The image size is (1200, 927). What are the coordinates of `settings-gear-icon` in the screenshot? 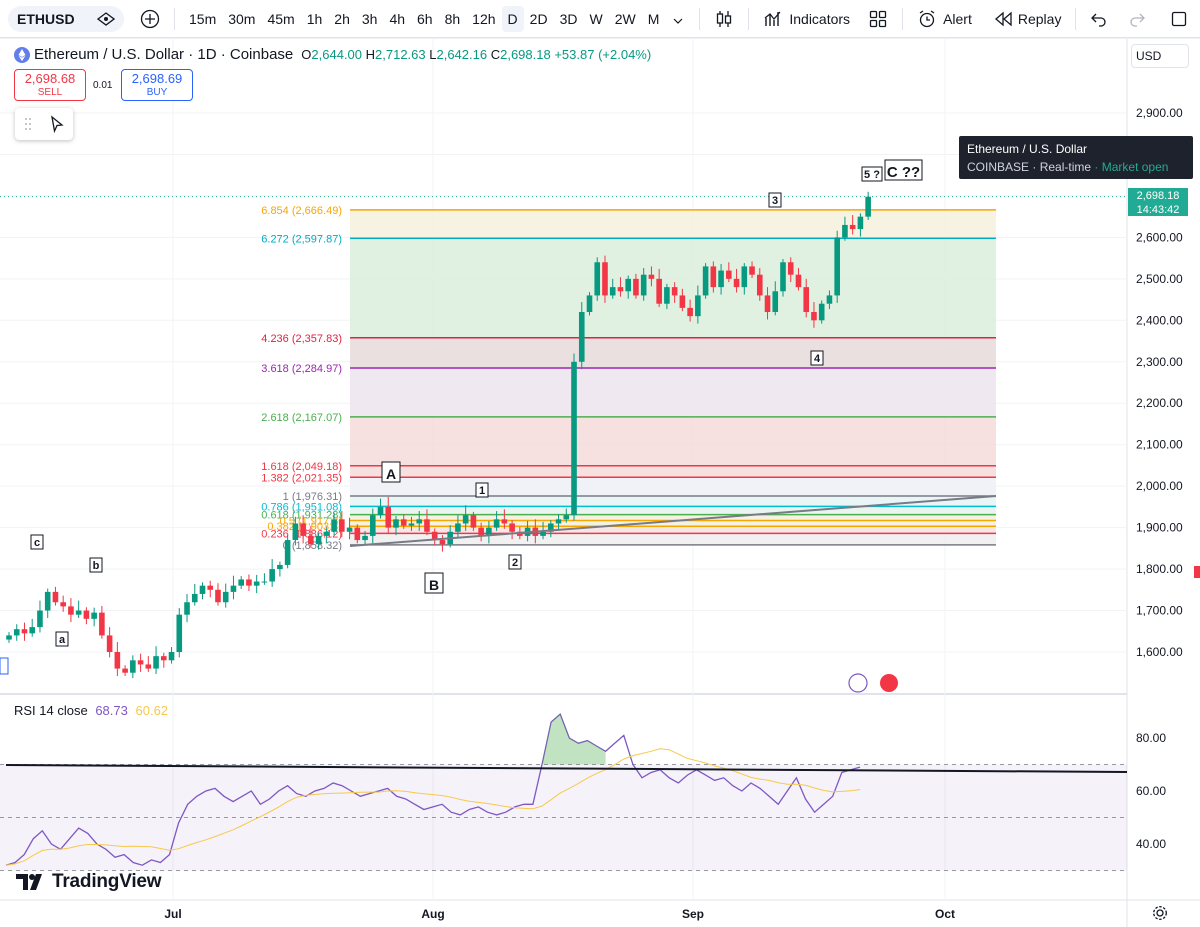 It's located at (1160, 913).